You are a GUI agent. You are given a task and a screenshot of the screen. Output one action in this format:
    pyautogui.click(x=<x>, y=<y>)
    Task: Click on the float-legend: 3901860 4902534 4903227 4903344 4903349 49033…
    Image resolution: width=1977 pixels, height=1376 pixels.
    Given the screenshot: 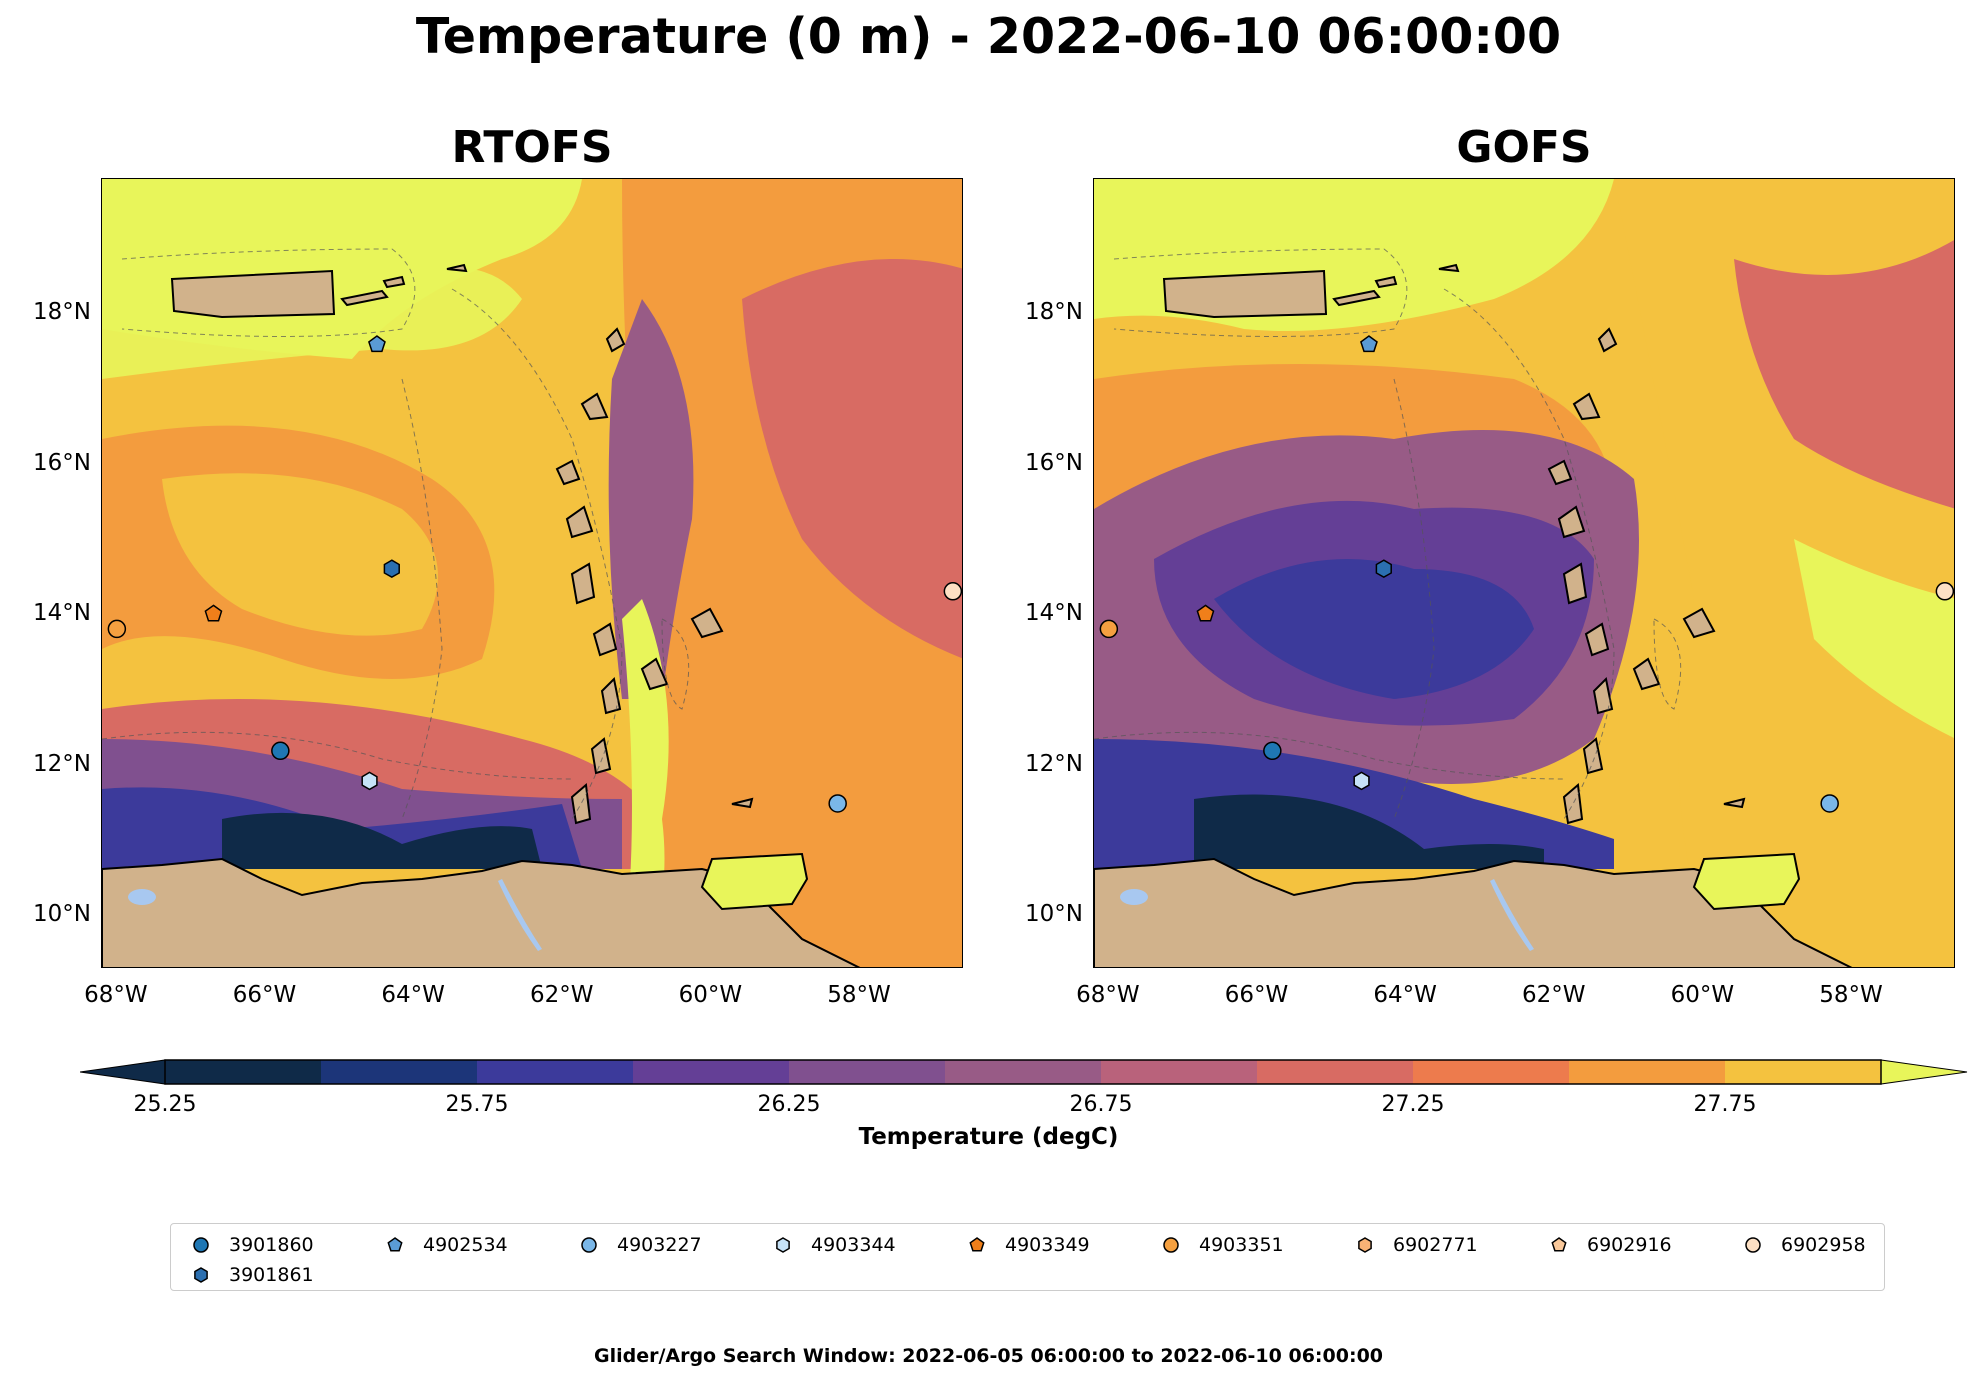 What is the action you would take?
    pyautogui.click(x=1027, y=1257)
    